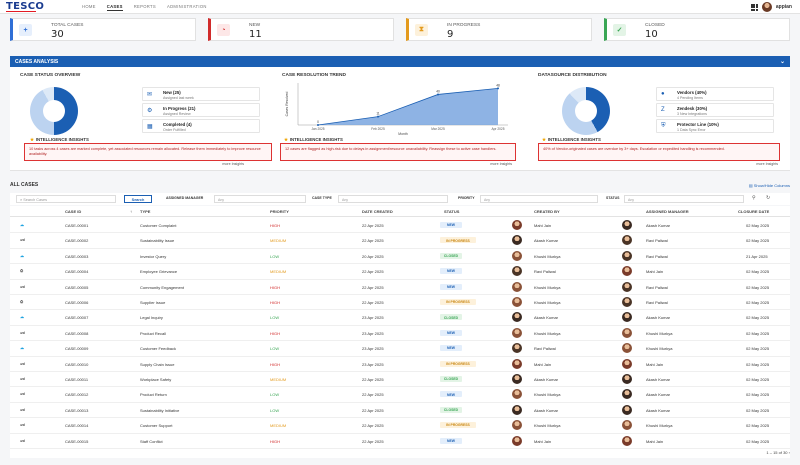  Describe the element at coordinates (77, 333) in the screenshot. I see `case-id: CASE-00008` at that location.